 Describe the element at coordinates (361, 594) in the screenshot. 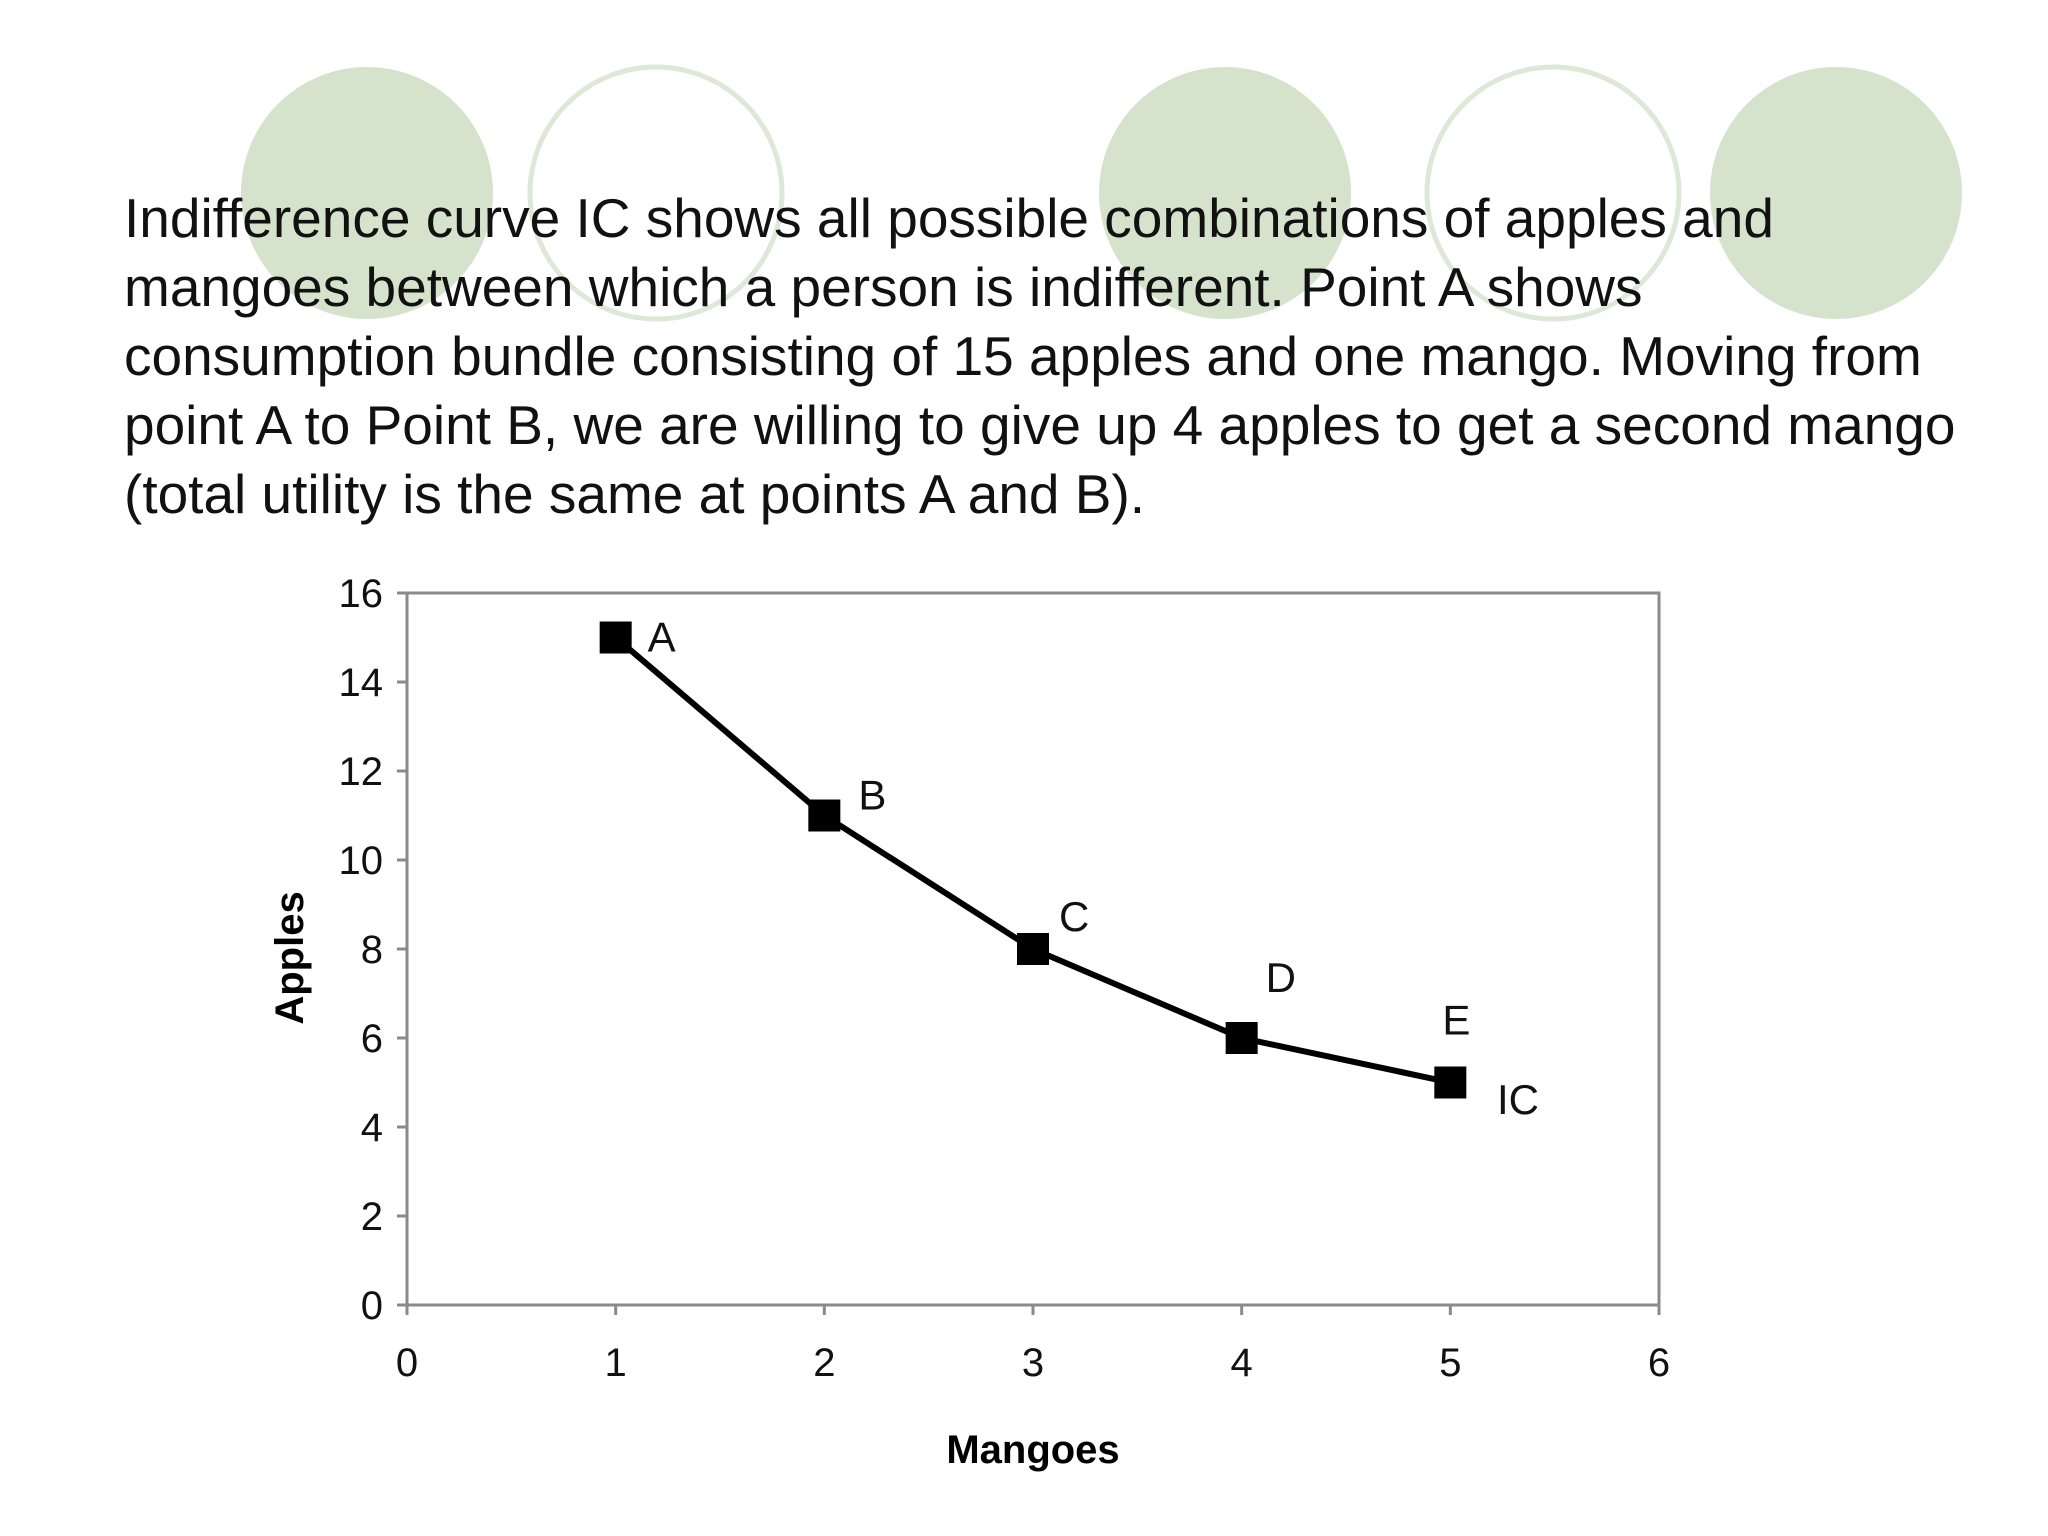

I see `y-tick-label: 16` at that location.